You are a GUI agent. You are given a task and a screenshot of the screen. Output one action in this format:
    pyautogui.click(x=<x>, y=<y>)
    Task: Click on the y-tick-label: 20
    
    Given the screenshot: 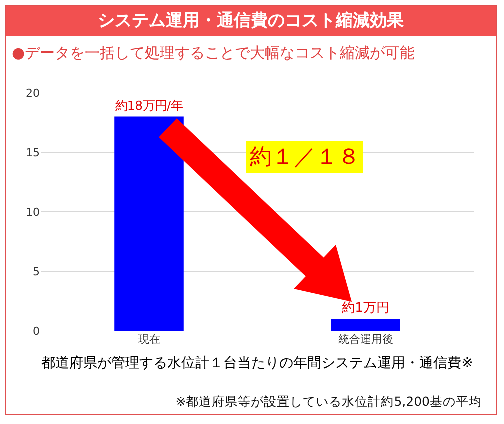 What is the action you would take?
    pyautogui.click(x=33, y=93)
    